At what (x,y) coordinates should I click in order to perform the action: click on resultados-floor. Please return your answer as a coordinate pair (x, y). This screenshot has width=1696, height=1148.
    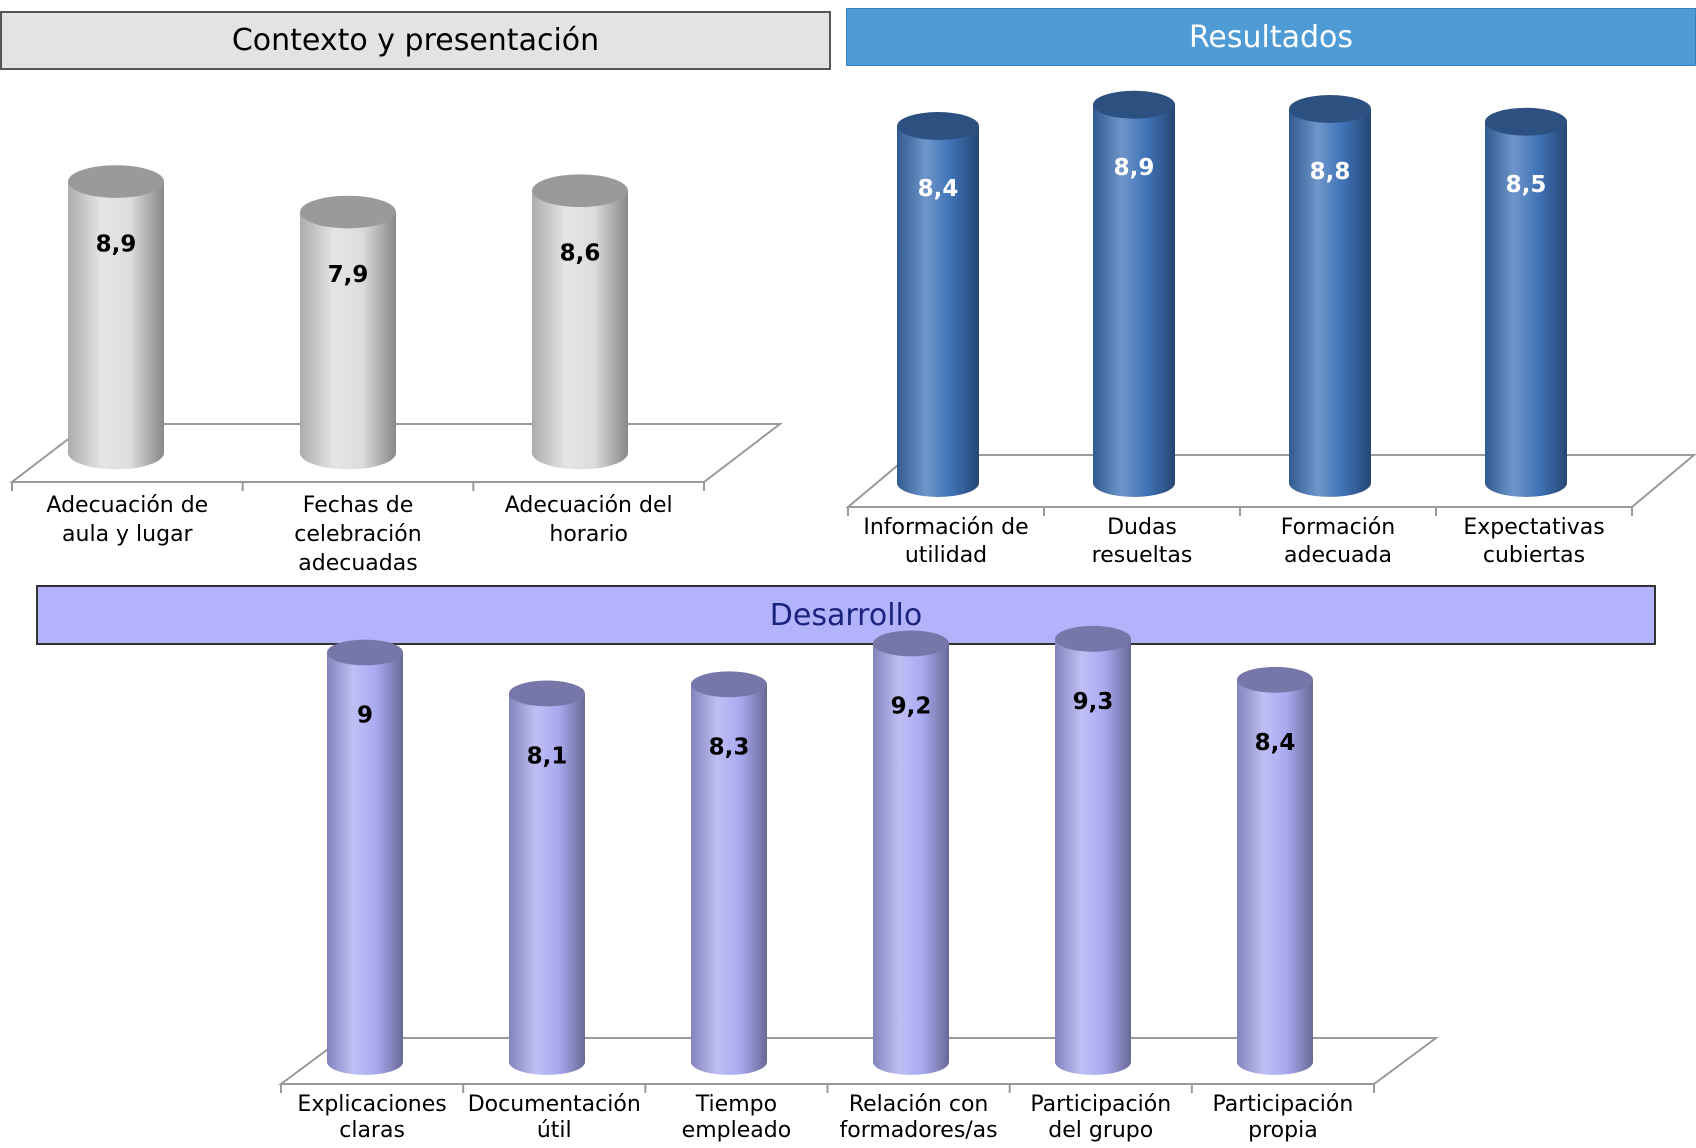
    Looking at the image, I should click on (1270, 481).